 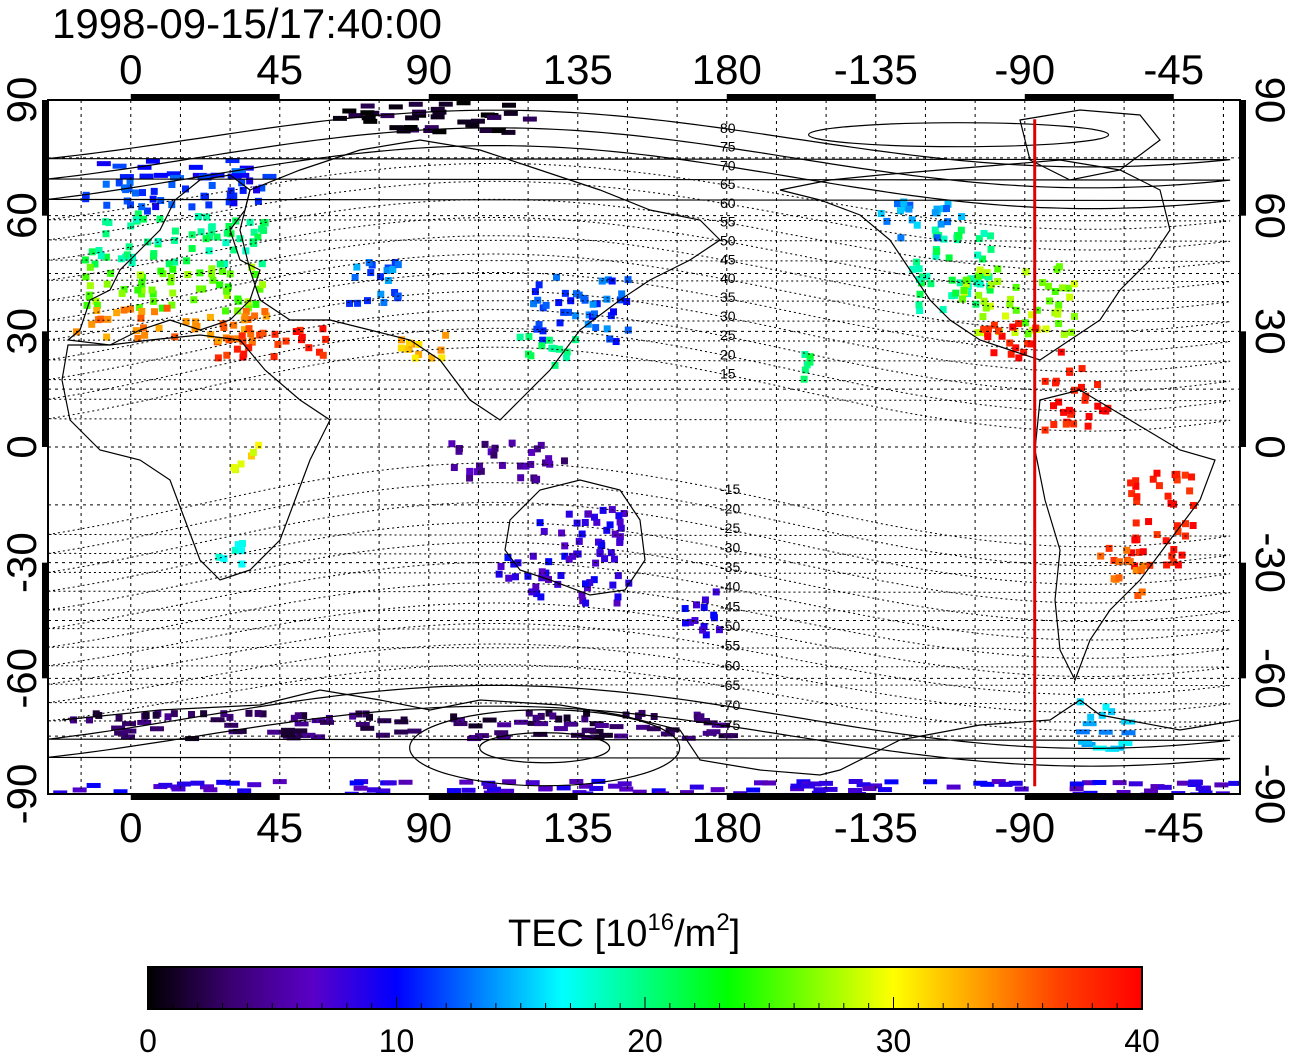 What do you see at coordinates (1269, 446) in the screenshot?
I see `right-tick-label: 0` at bounding box center [1269, 446].